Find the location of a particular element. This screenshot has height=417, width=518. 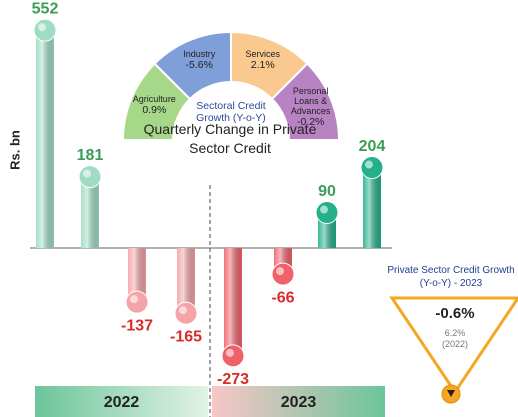

sector-value: 0.9% is located at coordinates (154, 110).